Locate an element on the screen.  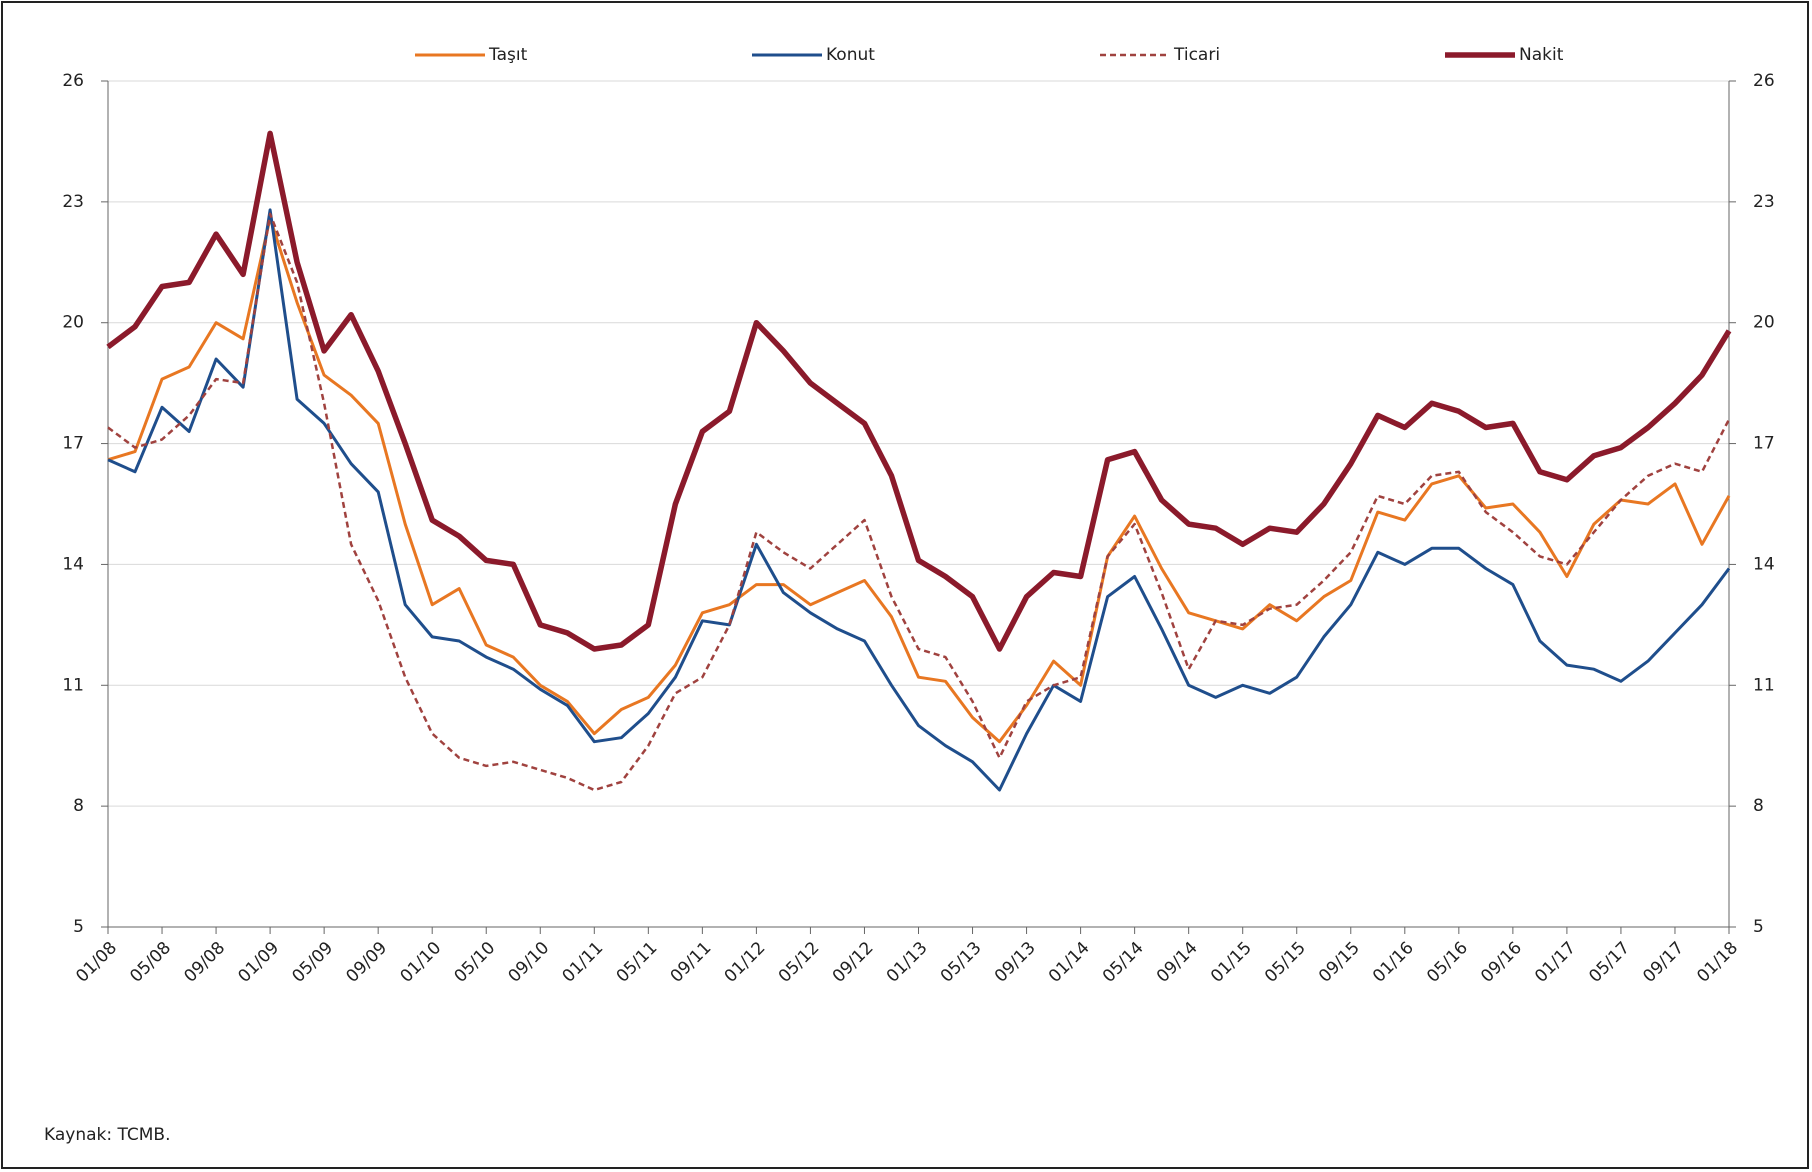
y2-tick-label: 17 is located at coordinates (1764, 444).